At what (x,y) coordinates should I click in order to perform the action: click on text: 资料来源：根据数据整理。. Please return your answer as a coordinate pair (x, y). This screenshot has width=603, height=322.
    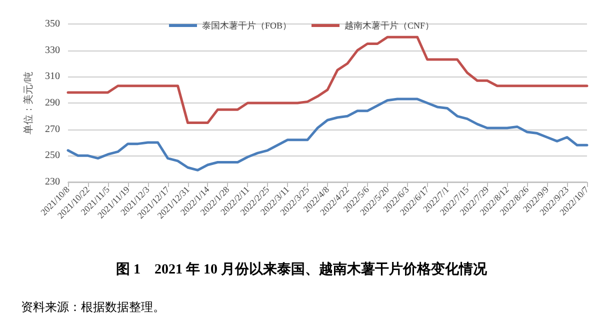
    Looking at the image, I should click on (93, 307).